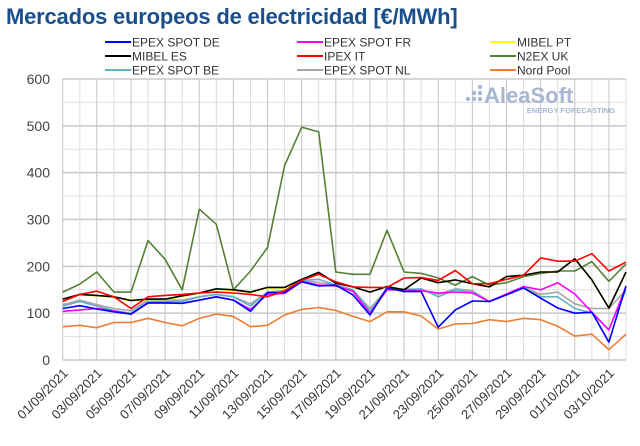 This screenshot has width=640, height=446. Describe the element at coordinates (543, 71) in the screenshot. I see `legend-label: Nord Pool` at that location.